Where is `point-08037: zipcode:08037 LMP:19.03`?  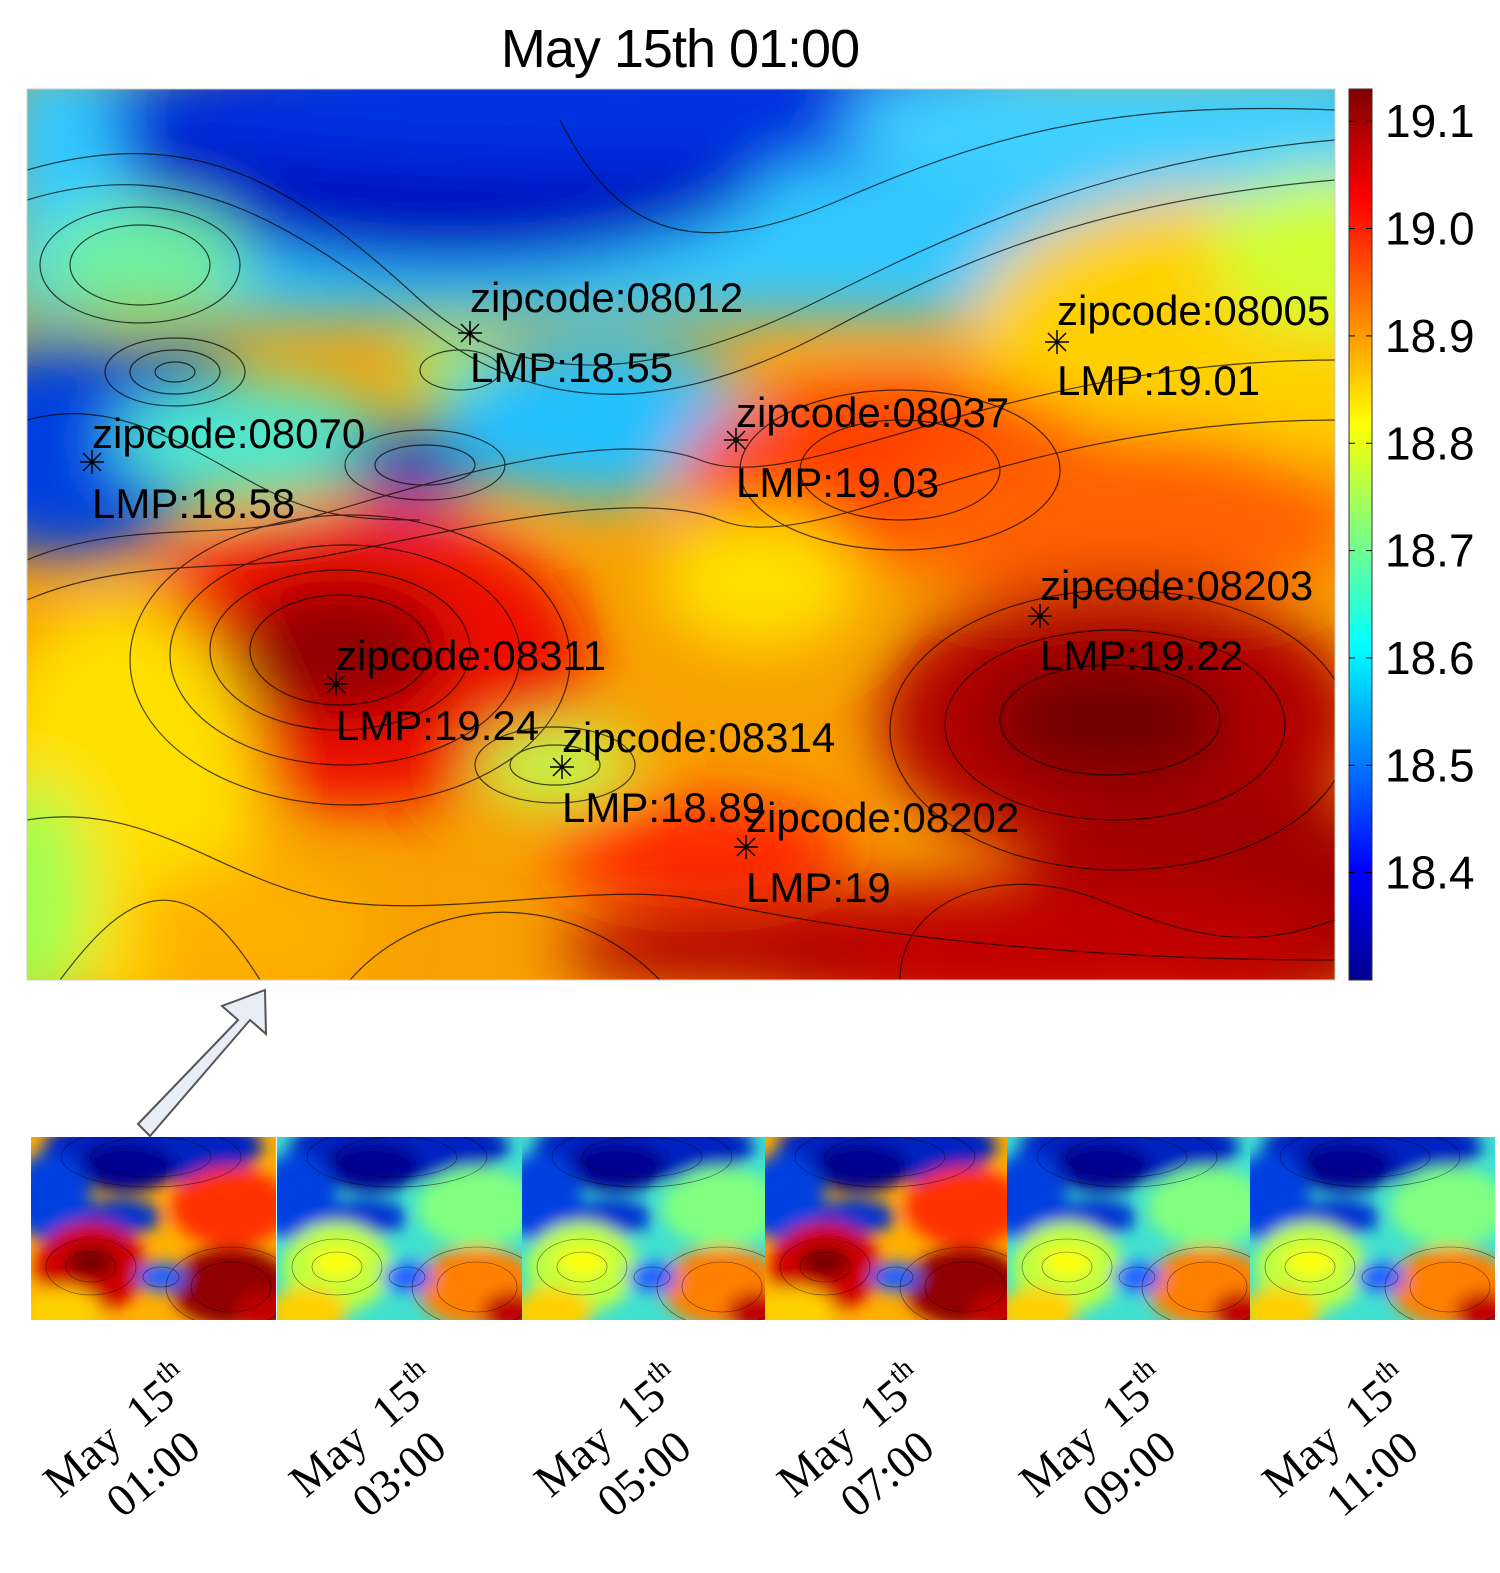 point-08037: zipcode:08037 LMP:19.03 is located at coordinates (866, 447).